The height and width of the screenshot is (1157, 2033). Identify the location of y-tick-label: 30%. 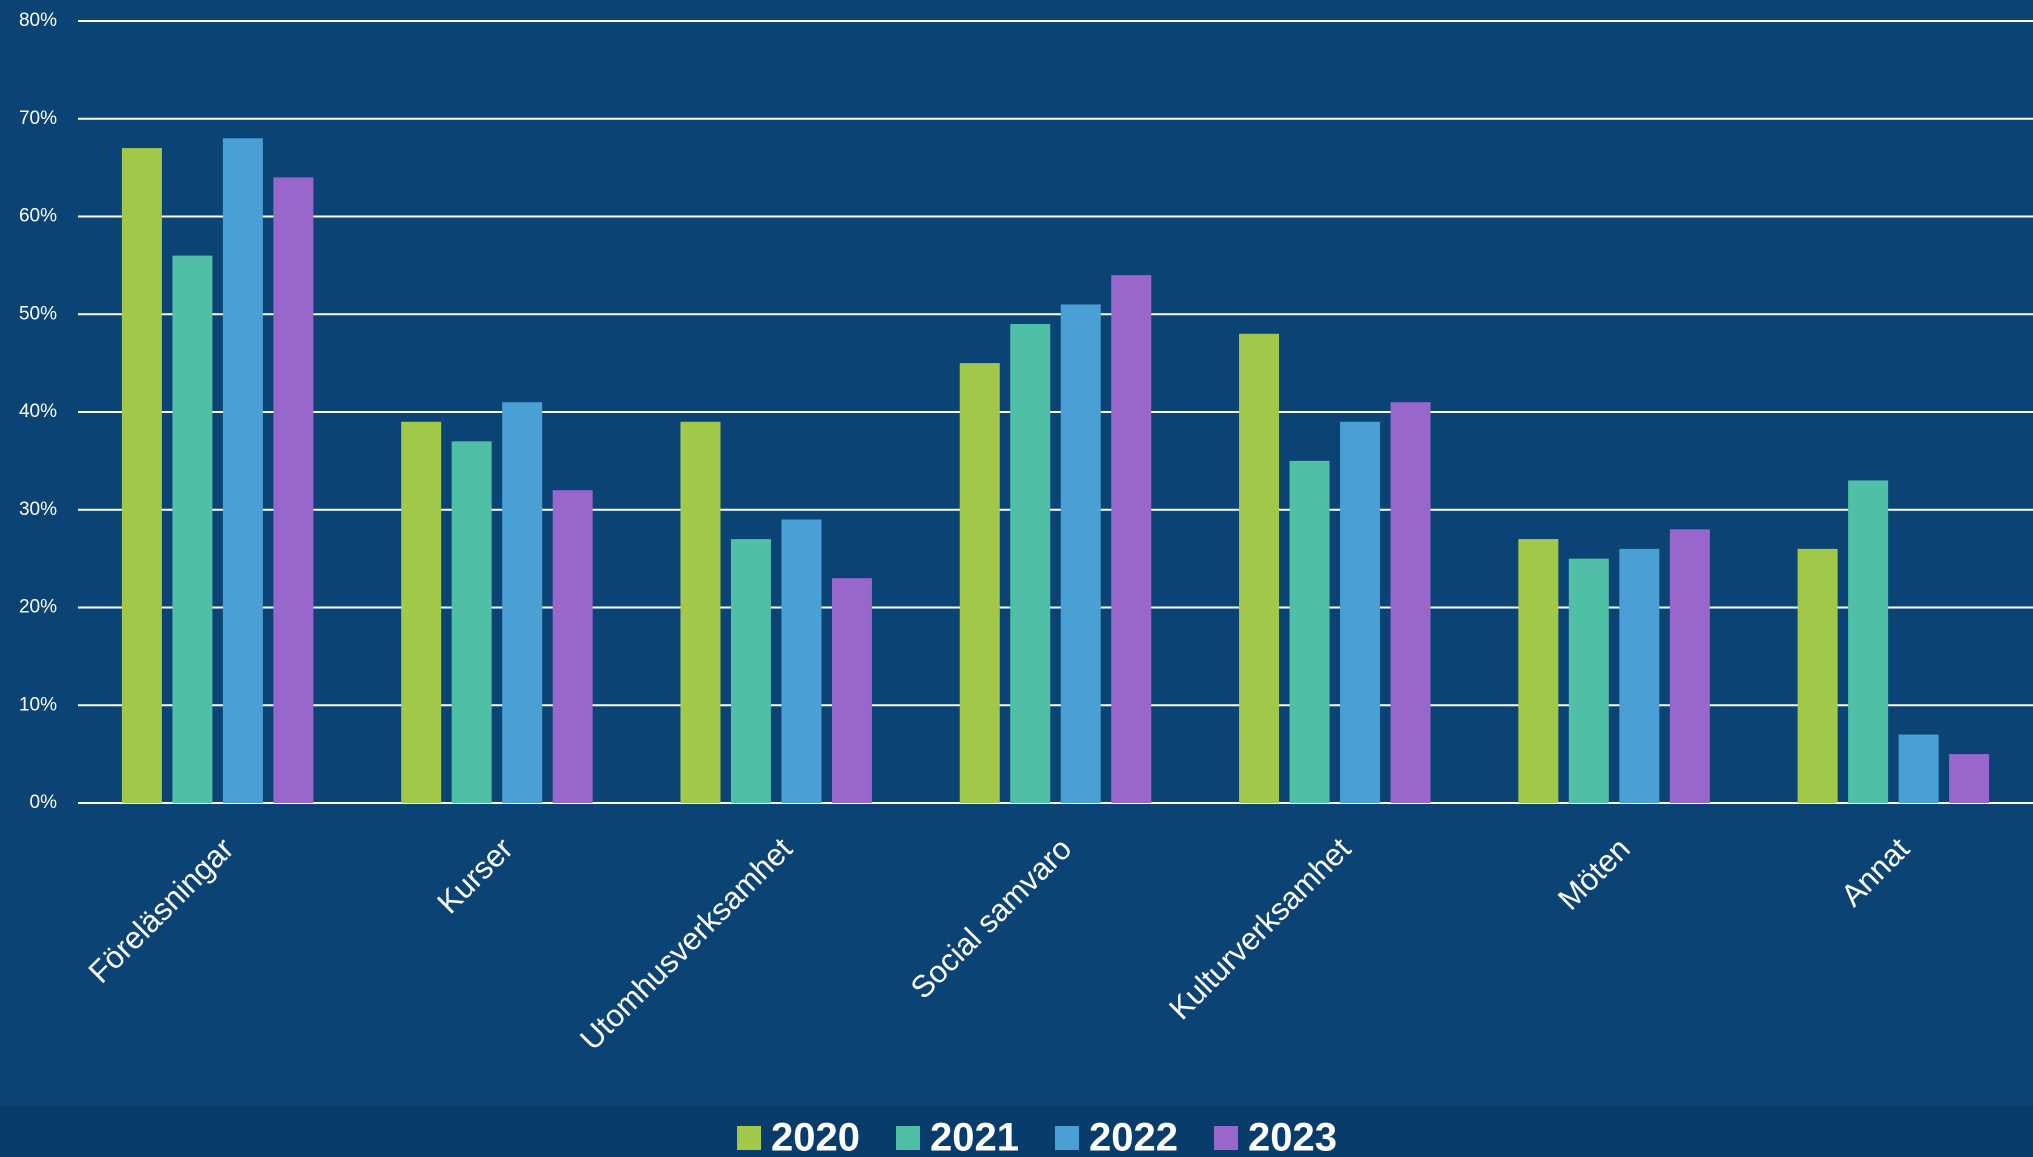
(38, 509).